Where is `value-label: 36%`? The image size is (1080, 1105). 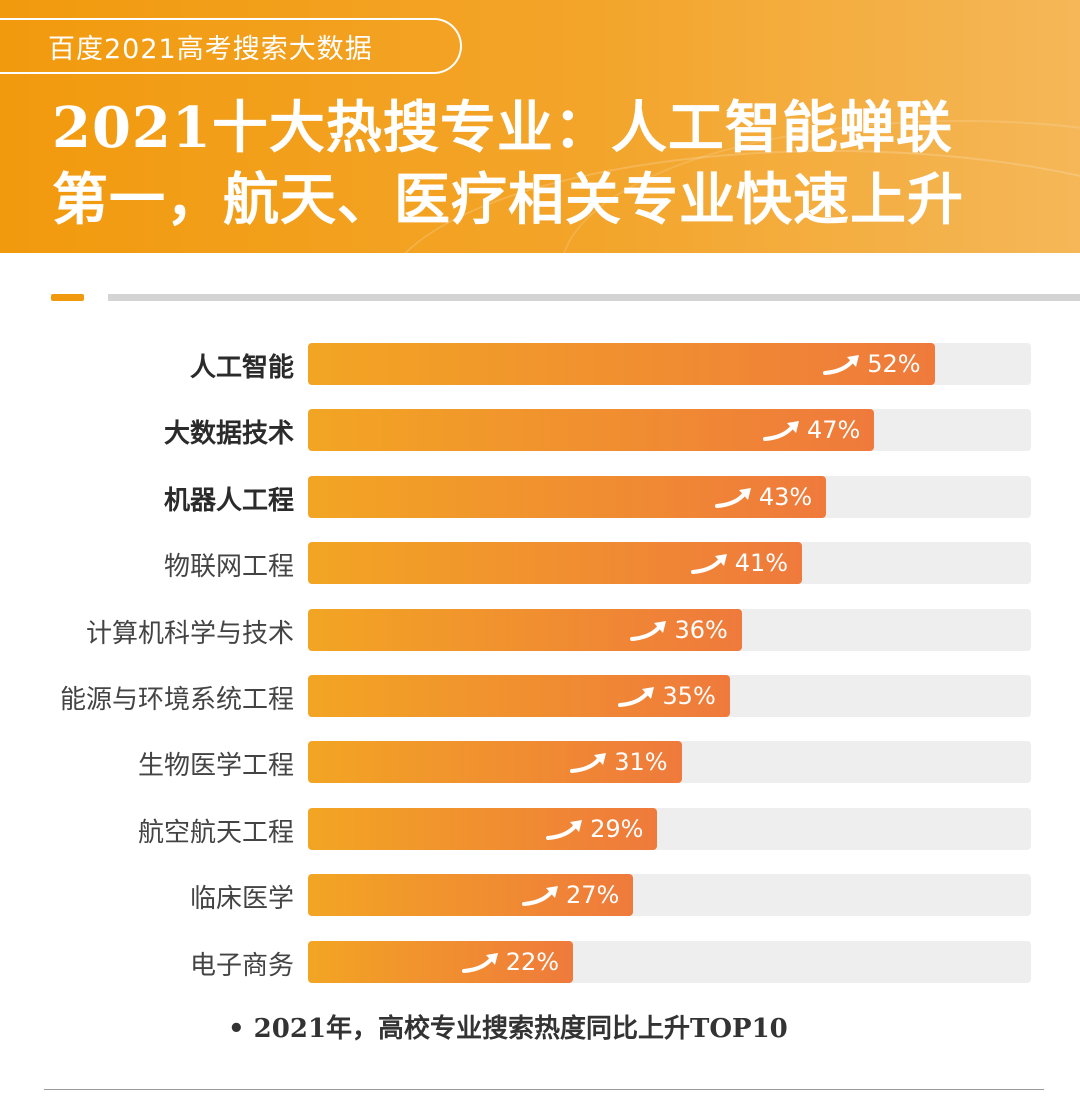
value-label: 36% is located at coordinates (679, 630).